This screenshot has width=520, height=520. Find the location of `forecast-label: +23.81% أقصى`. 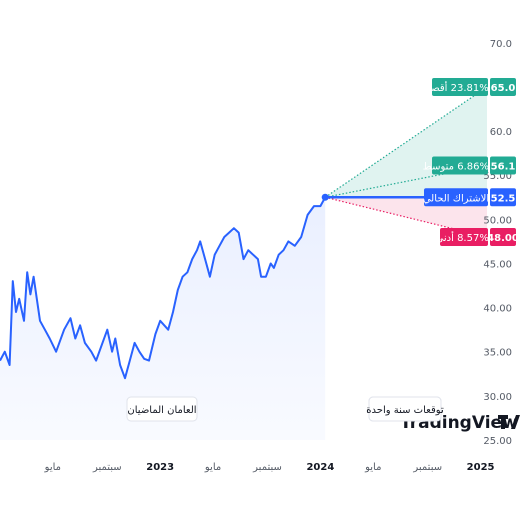

forecast-label: +23.81% أقصى is located at coordinates (460, 87).